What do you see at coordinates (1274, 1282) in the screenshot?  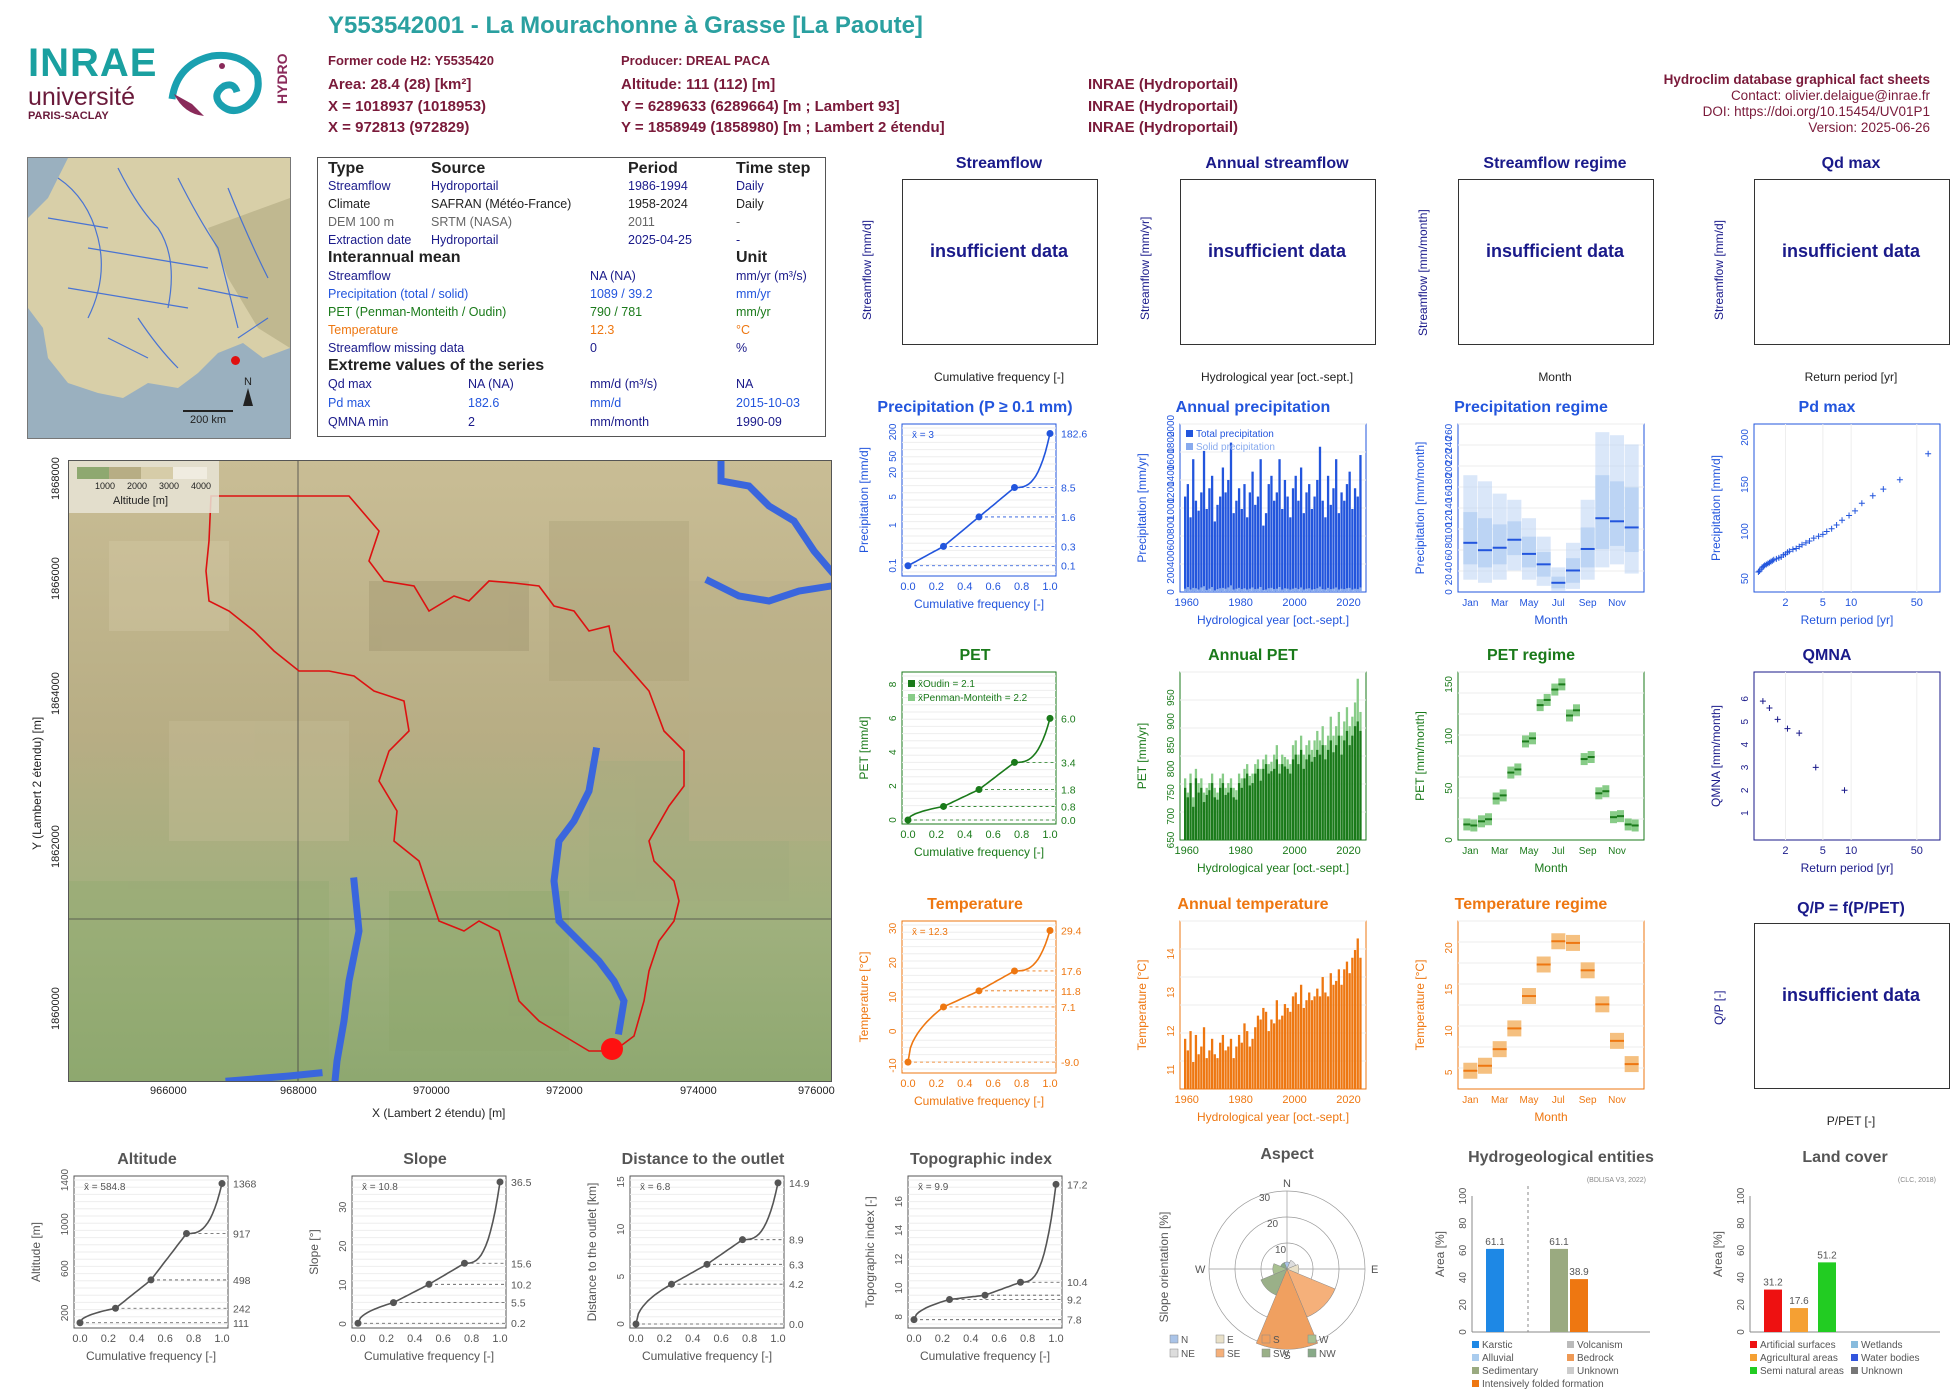 I see `aspect-sector` at bounding box center [1274, 1282].